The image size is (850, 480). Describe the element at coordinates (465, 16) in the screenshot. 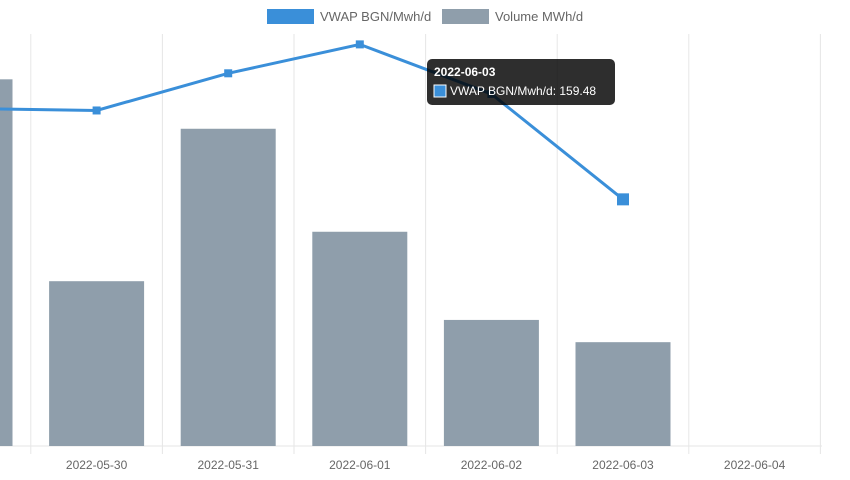

I see `legend-swatch-volume` at that location.